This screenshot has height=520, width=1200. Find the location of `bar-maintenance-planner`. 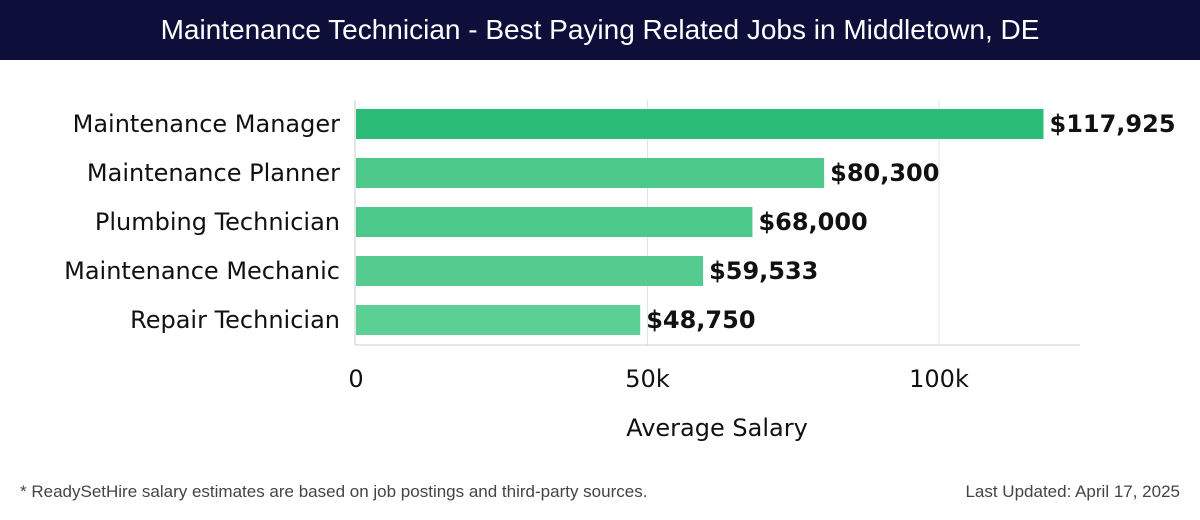

bar-maintenance-planner is located at coordinates (590, 173).